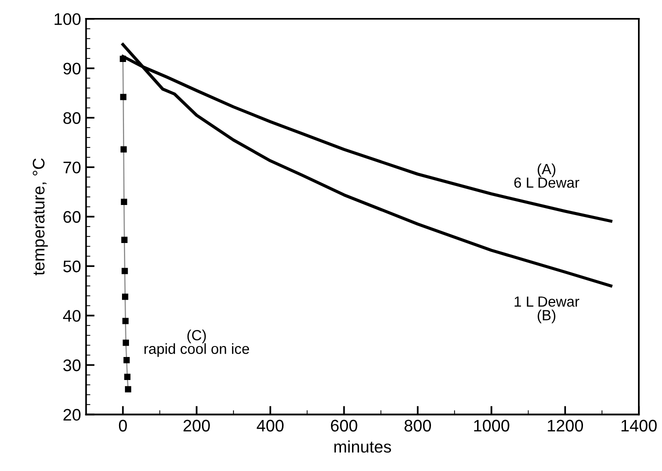 The height and width of the screenshot is (471, 662). I want to click on y-axis-title: temperature, °C, so click(40, 217).